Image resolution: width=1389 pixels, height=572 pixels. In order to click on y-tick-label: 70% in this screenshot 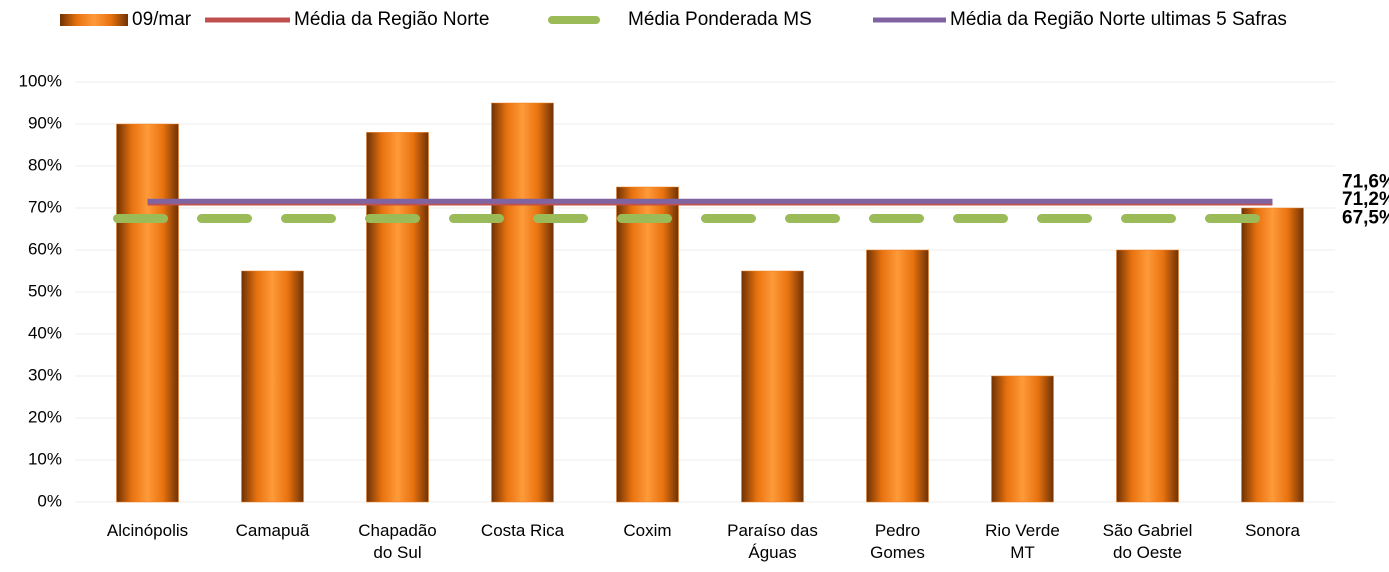, I will do `click(45, 206)`.